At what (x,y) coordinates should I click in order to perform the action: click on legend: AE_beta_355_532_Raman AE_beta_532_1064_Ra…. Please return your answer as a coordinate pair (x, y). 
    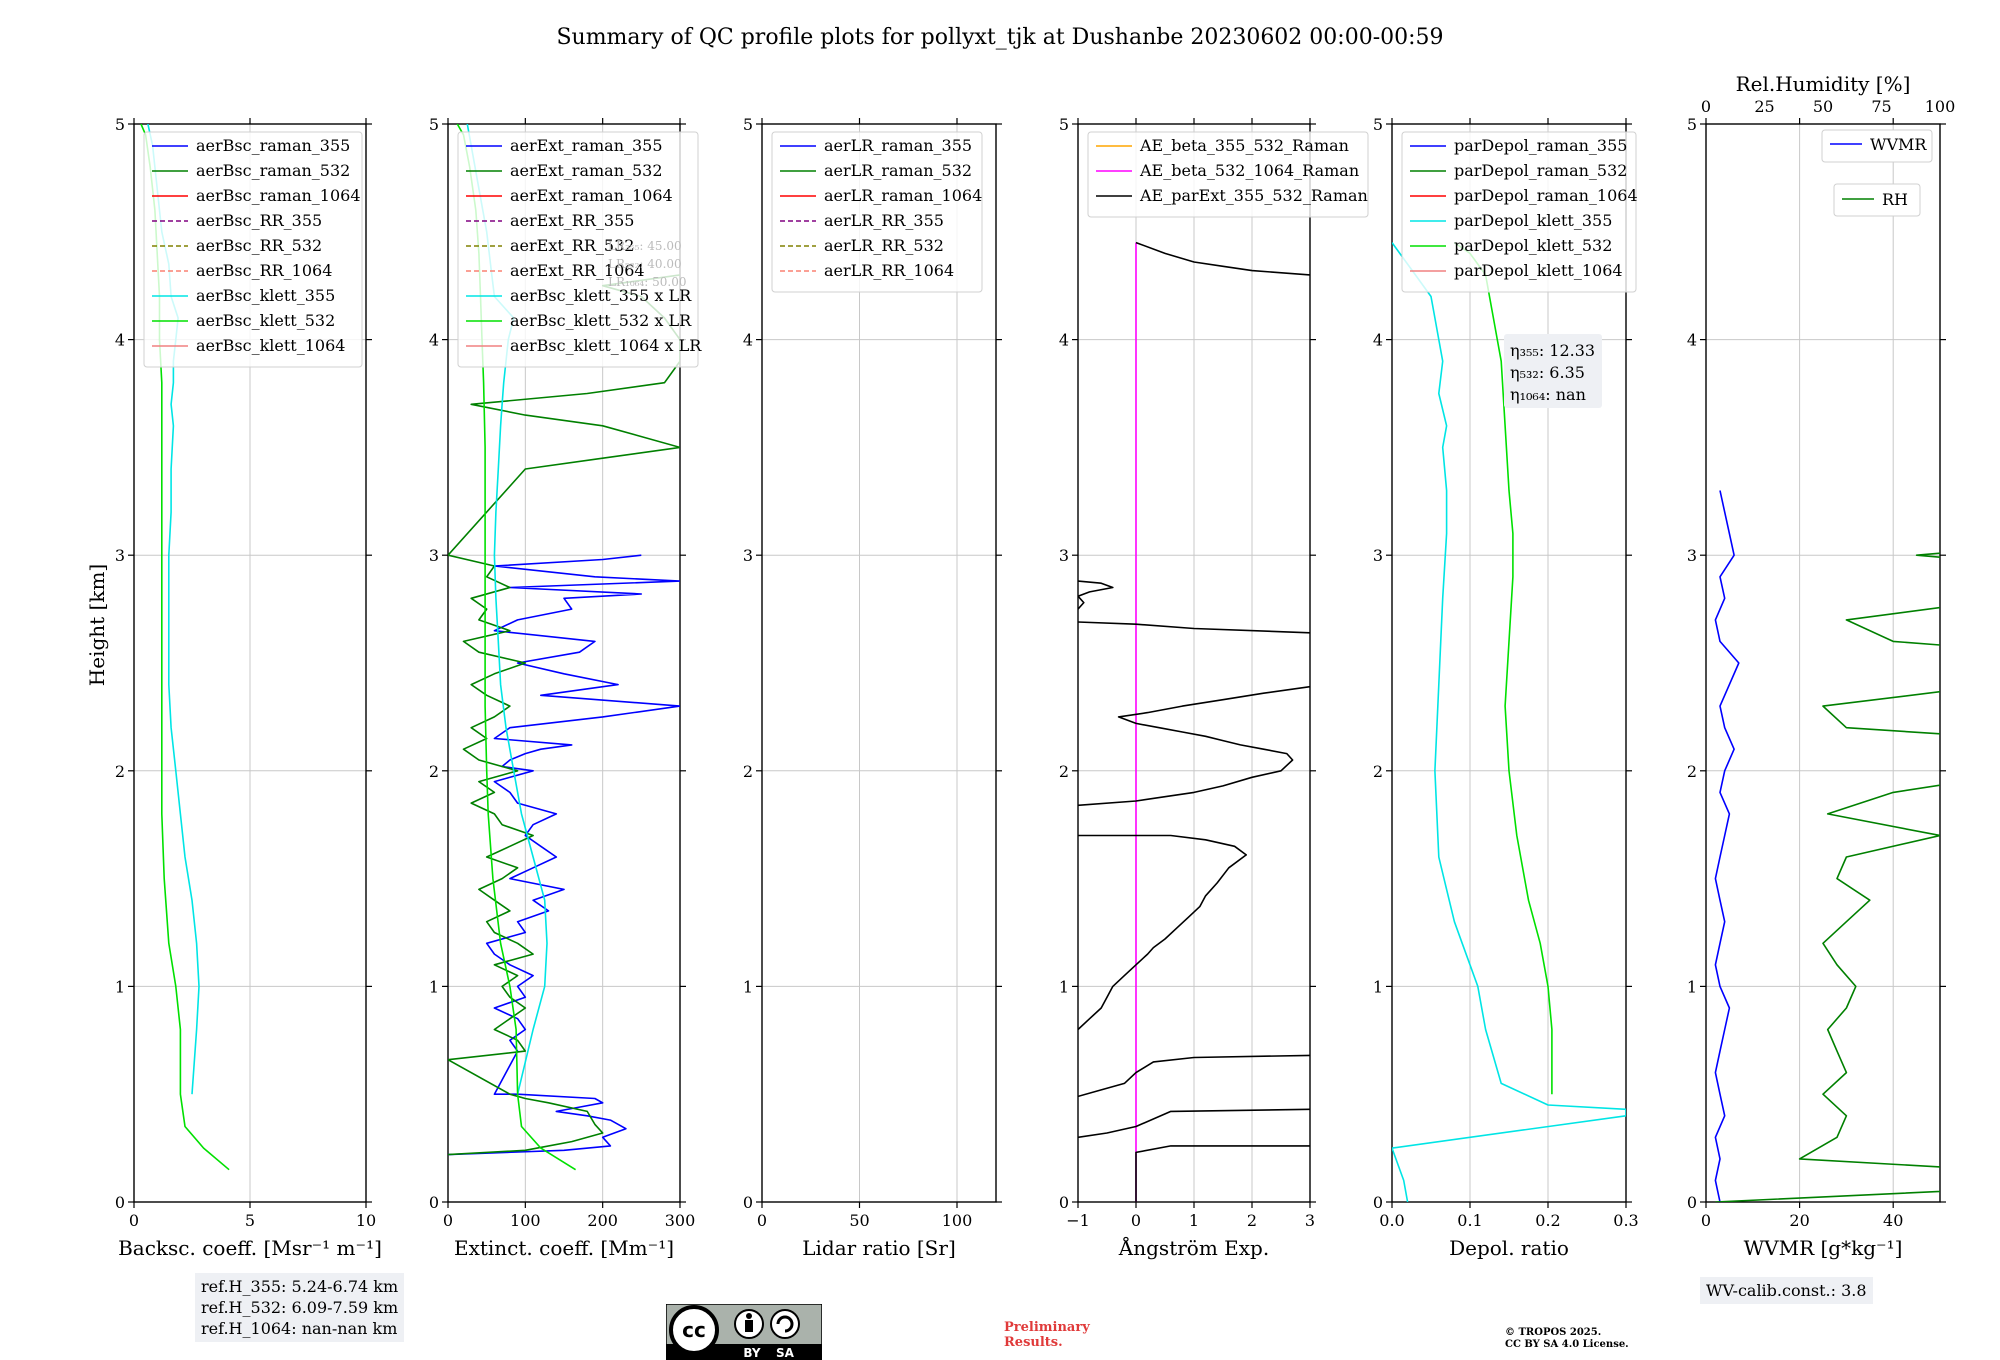
    Looking at the image, I should click on (1228, 174).